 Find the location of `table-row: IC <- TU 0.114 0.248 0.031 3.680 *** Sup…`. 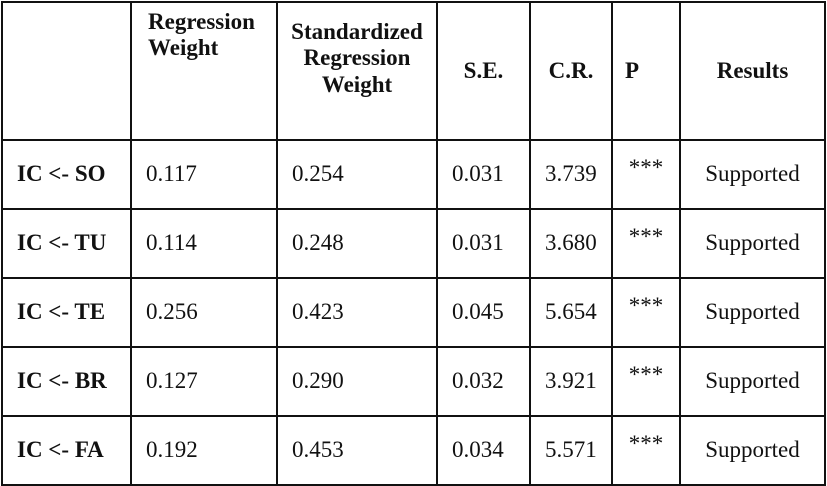

table-row: IC <- TU 0.114 0.248 0.031 3.680 *** Sup… is located at coordinates (413, 243).